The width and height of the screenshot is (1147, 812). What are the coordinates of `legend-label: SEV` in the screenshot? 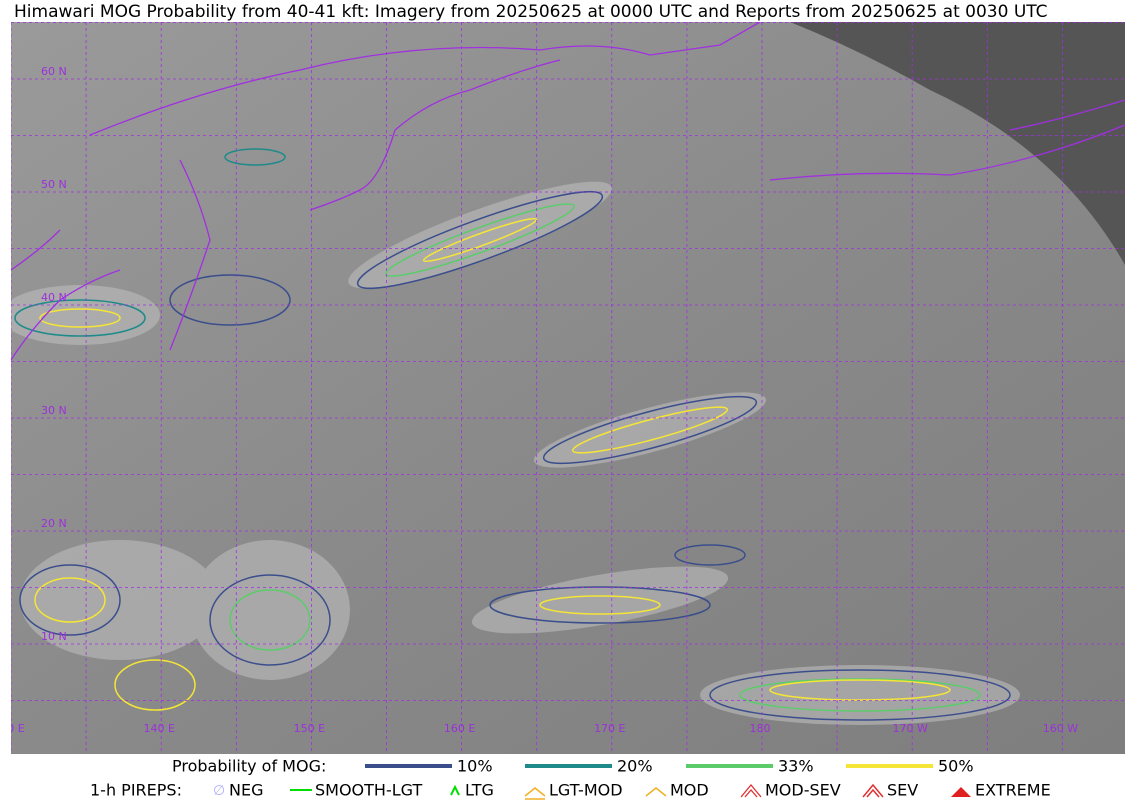 It's located at (902, 790).